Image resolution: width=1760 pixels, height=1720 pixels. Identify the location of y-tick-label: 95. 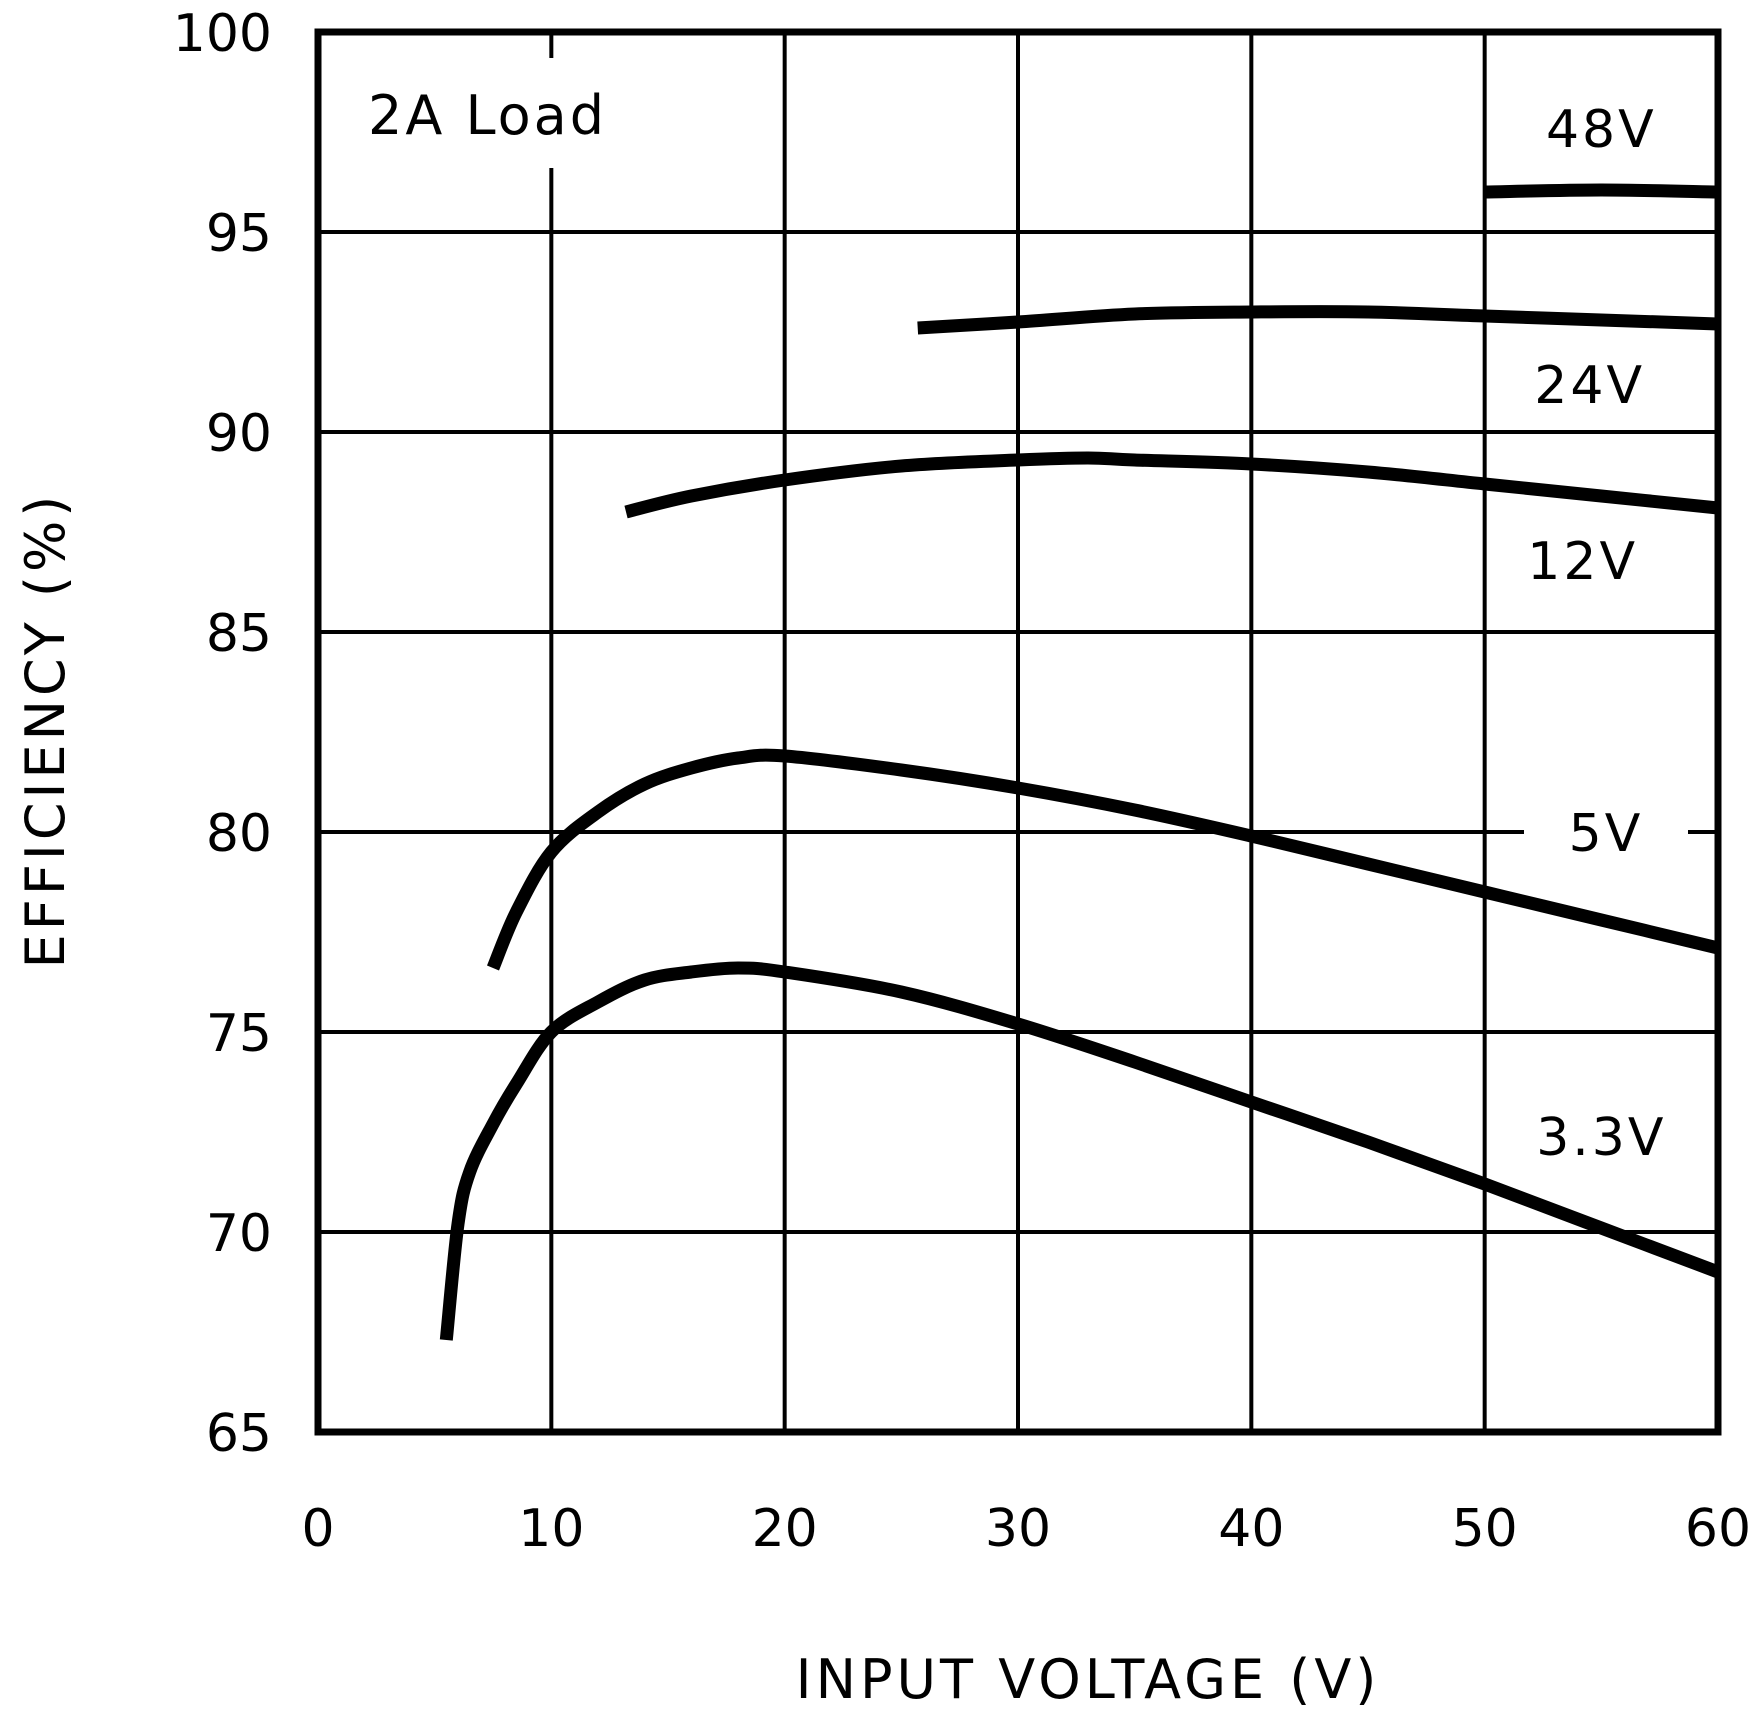
(239, 234).